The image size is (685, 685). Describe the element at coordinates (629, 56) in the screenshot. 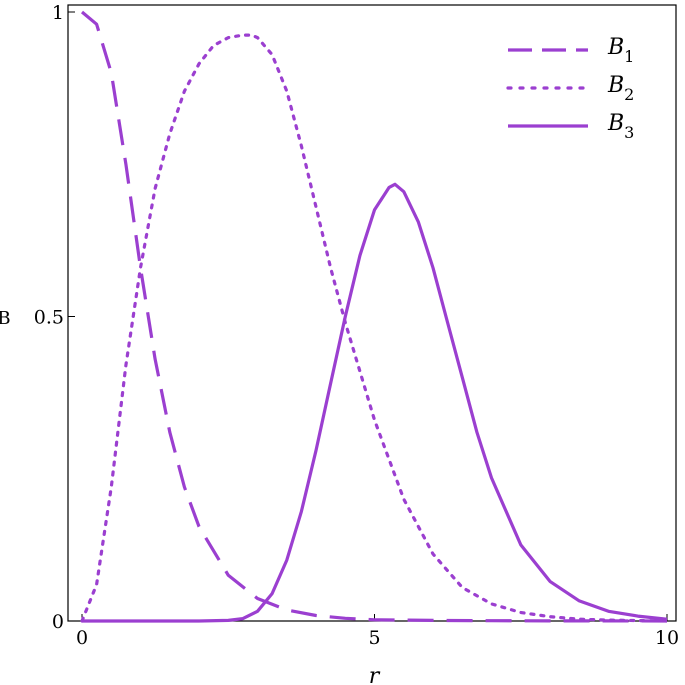

I see `legend-subscript: 1` at that location.